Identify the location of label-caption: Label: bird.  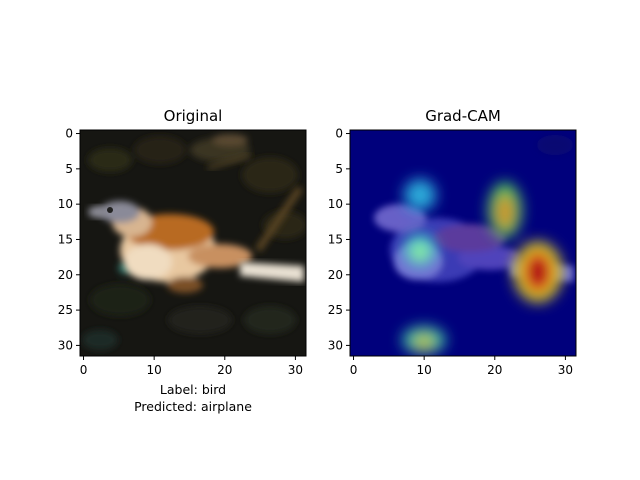
(193, 389).